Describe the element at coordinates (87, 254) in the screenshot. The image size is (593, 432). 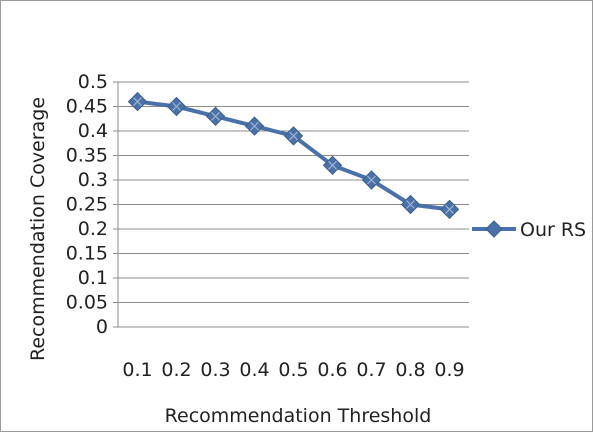
I see `y-tick-label: 0.15` at that location.